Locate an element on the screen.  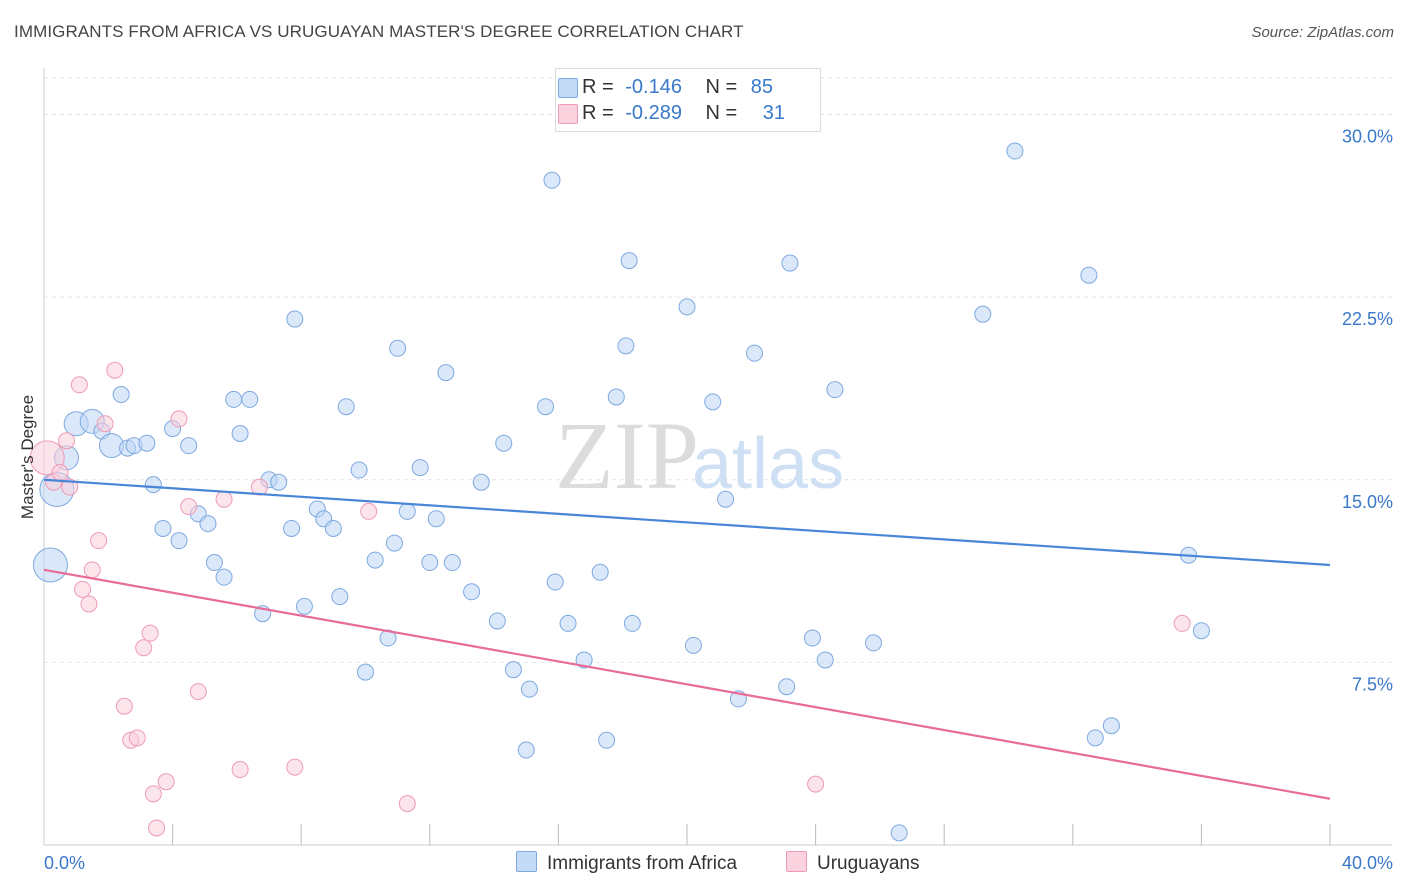
legend-row-africa: R = -0.146 N = 85 is located at coordinates (665, 88).